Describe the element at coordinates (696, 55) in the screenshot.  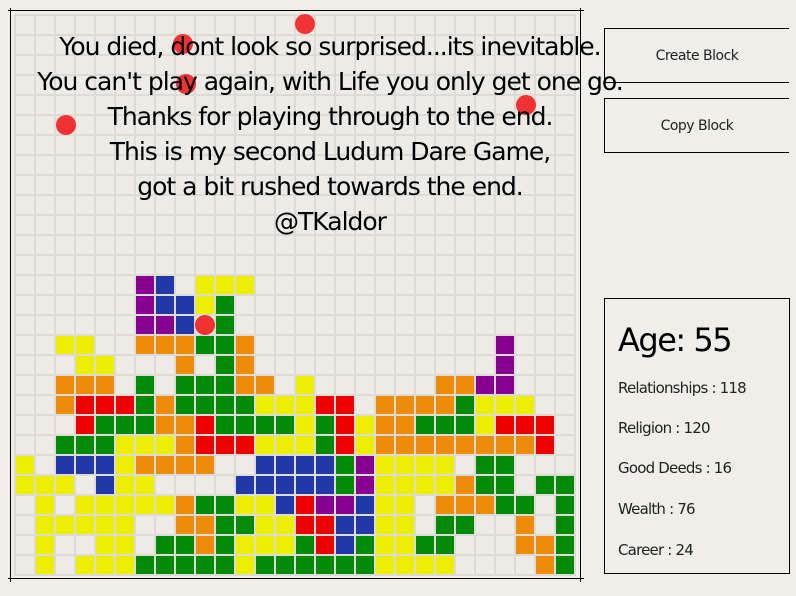
I see `create-block-button: Create Block` at that location.